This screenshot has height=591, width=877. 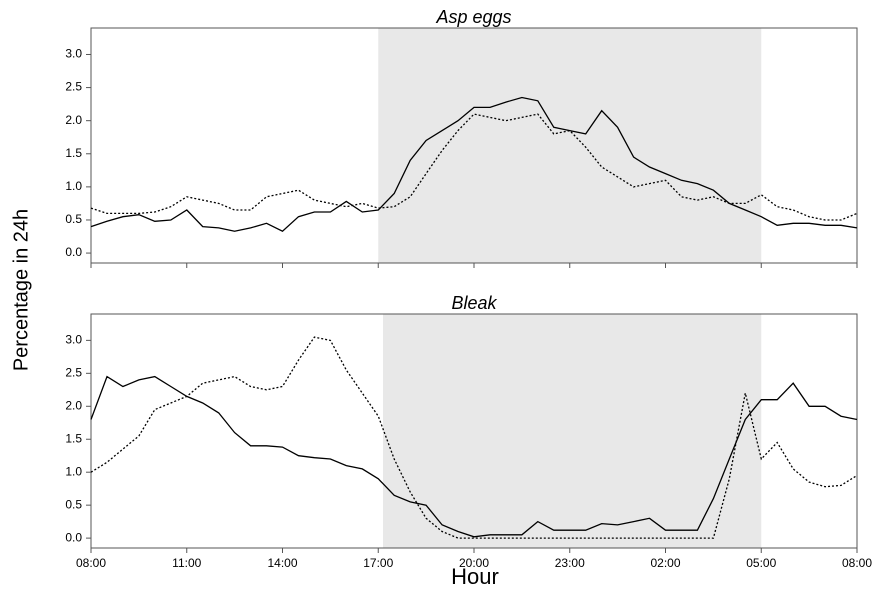 What do you see at coordinates (186, 563) in the screenshot?
I see `x-tick-label: 11:00` at bounding box center [186, 563].